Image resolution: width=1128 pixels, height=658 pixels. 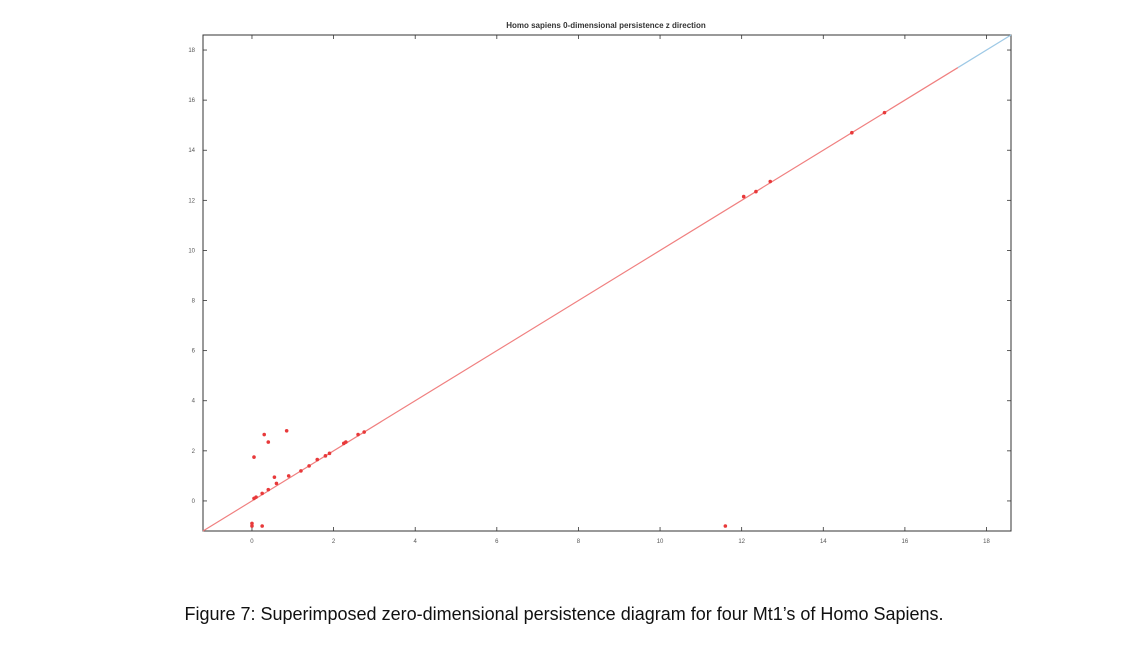 I want to click on y-tick-label: 6, so click(x=194, y=352).